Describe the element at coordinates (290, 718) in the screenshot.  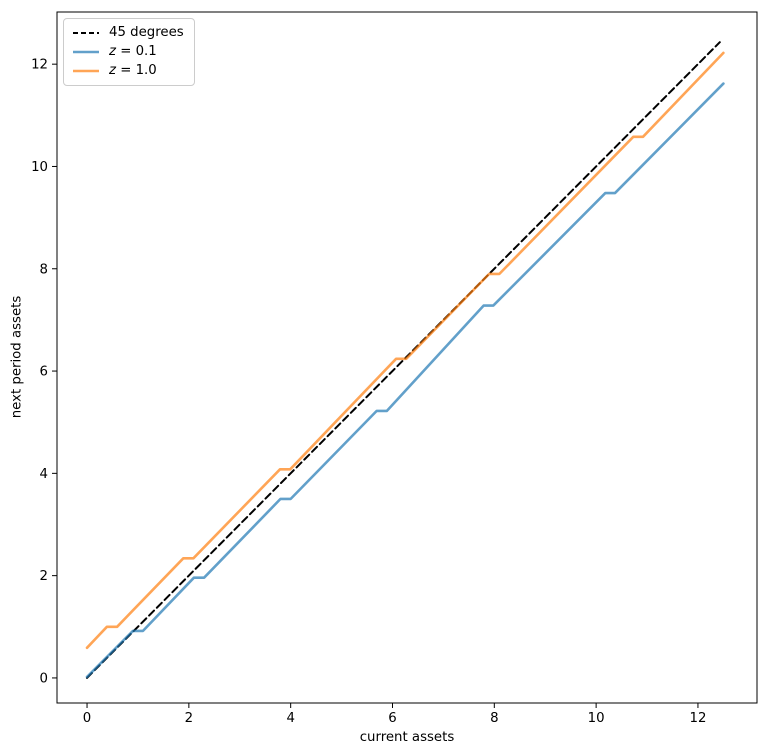
I see `x-tick-label: 4` at that location.